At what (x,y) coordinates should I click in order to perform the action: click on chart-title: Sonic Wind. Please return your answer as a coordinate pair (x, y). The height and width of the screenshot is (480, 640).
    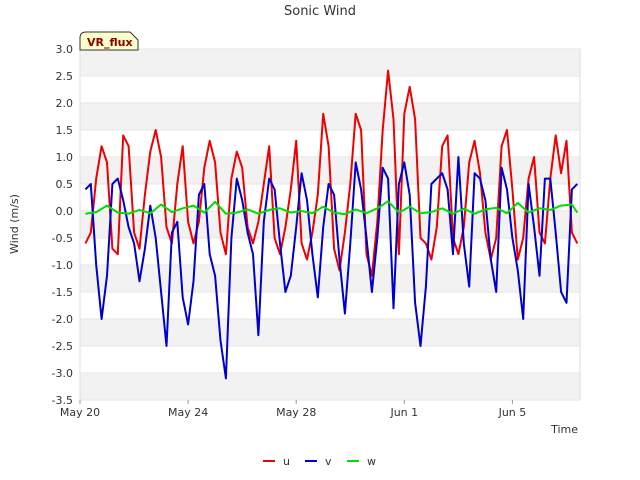
    Looking at the image, I should click on (320, 11).